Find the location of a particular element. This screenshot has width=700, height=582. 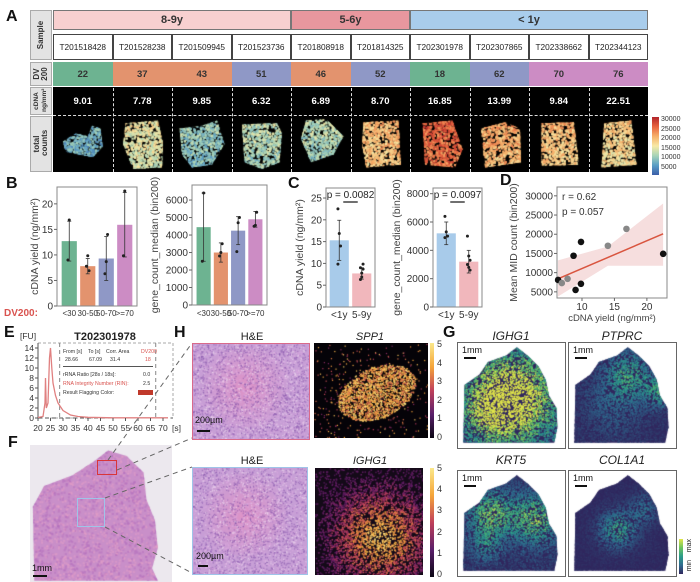

header-dv200: DV200 is located at coordinates (149, 352).